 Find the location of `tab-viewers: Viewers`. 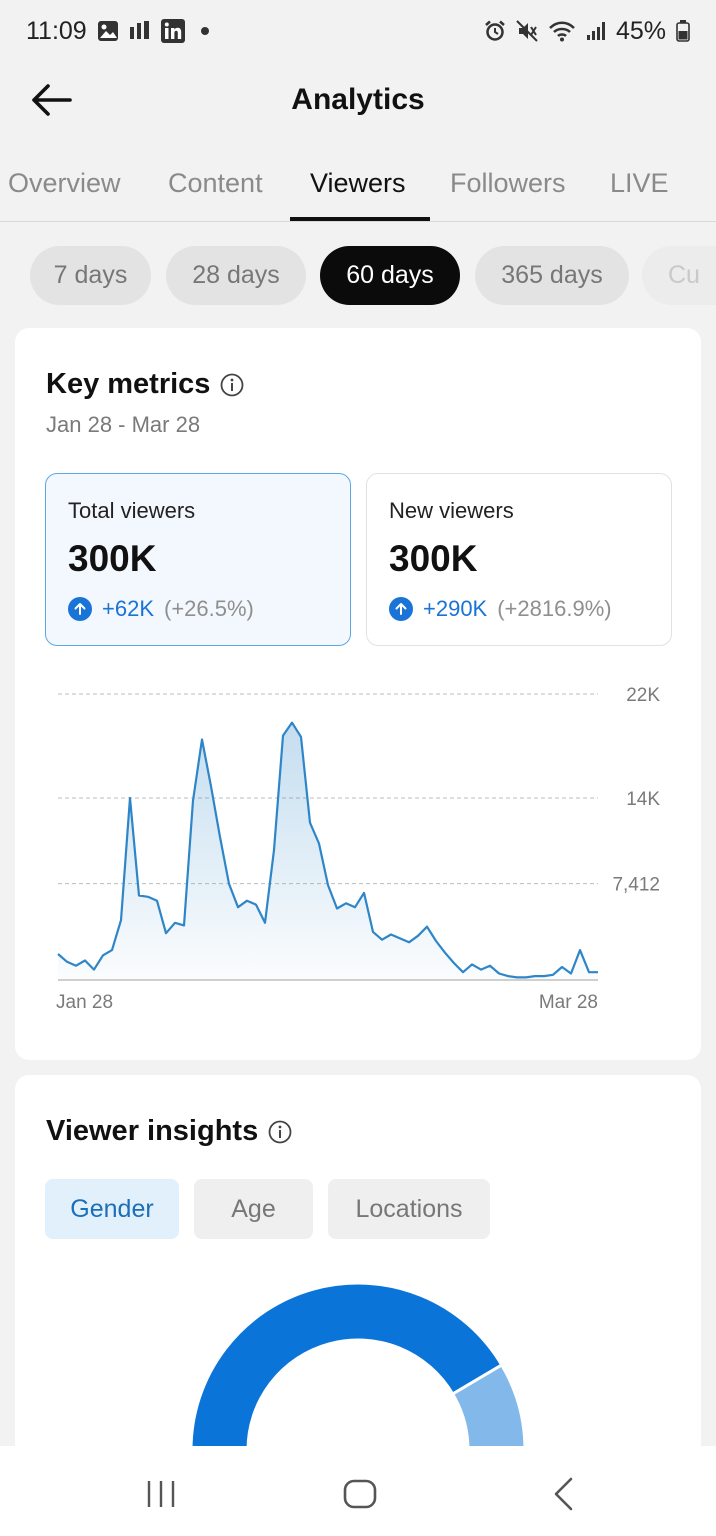

tab-viewers: Viewers is located at coordinates (358, 183).